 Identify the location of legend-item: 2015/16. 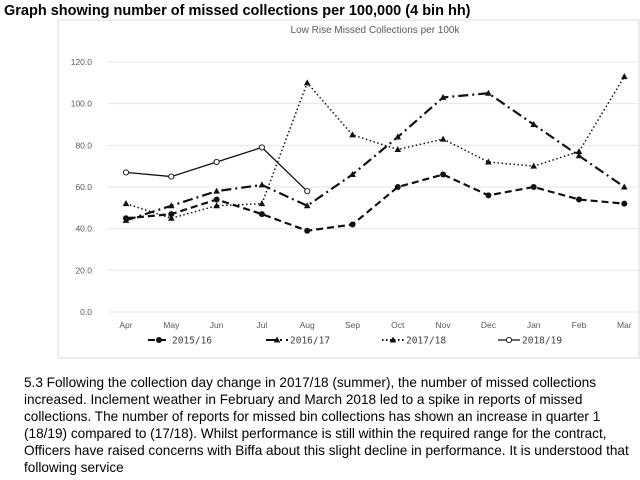
(180, 341).